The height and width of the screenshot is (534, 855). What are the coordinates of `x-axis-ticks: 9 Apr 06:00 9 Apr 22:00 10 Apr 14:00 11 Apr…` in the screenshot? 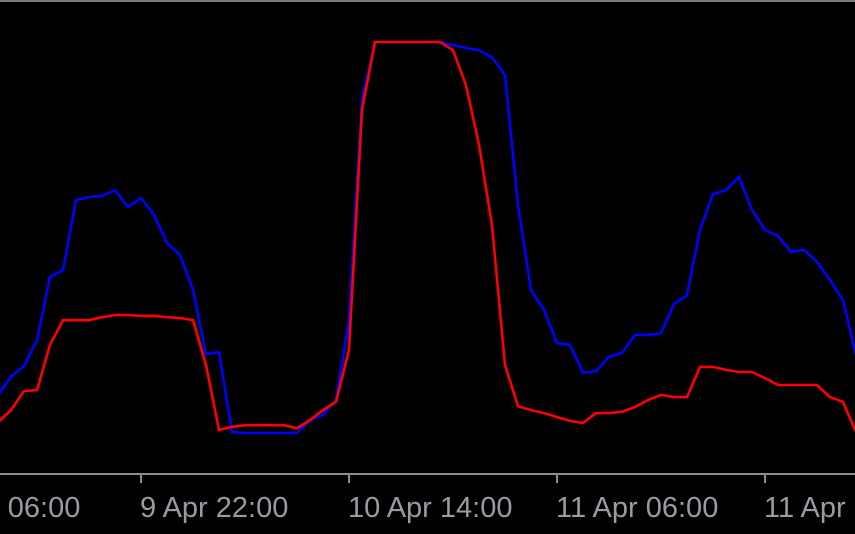 It's located at (427, 499).